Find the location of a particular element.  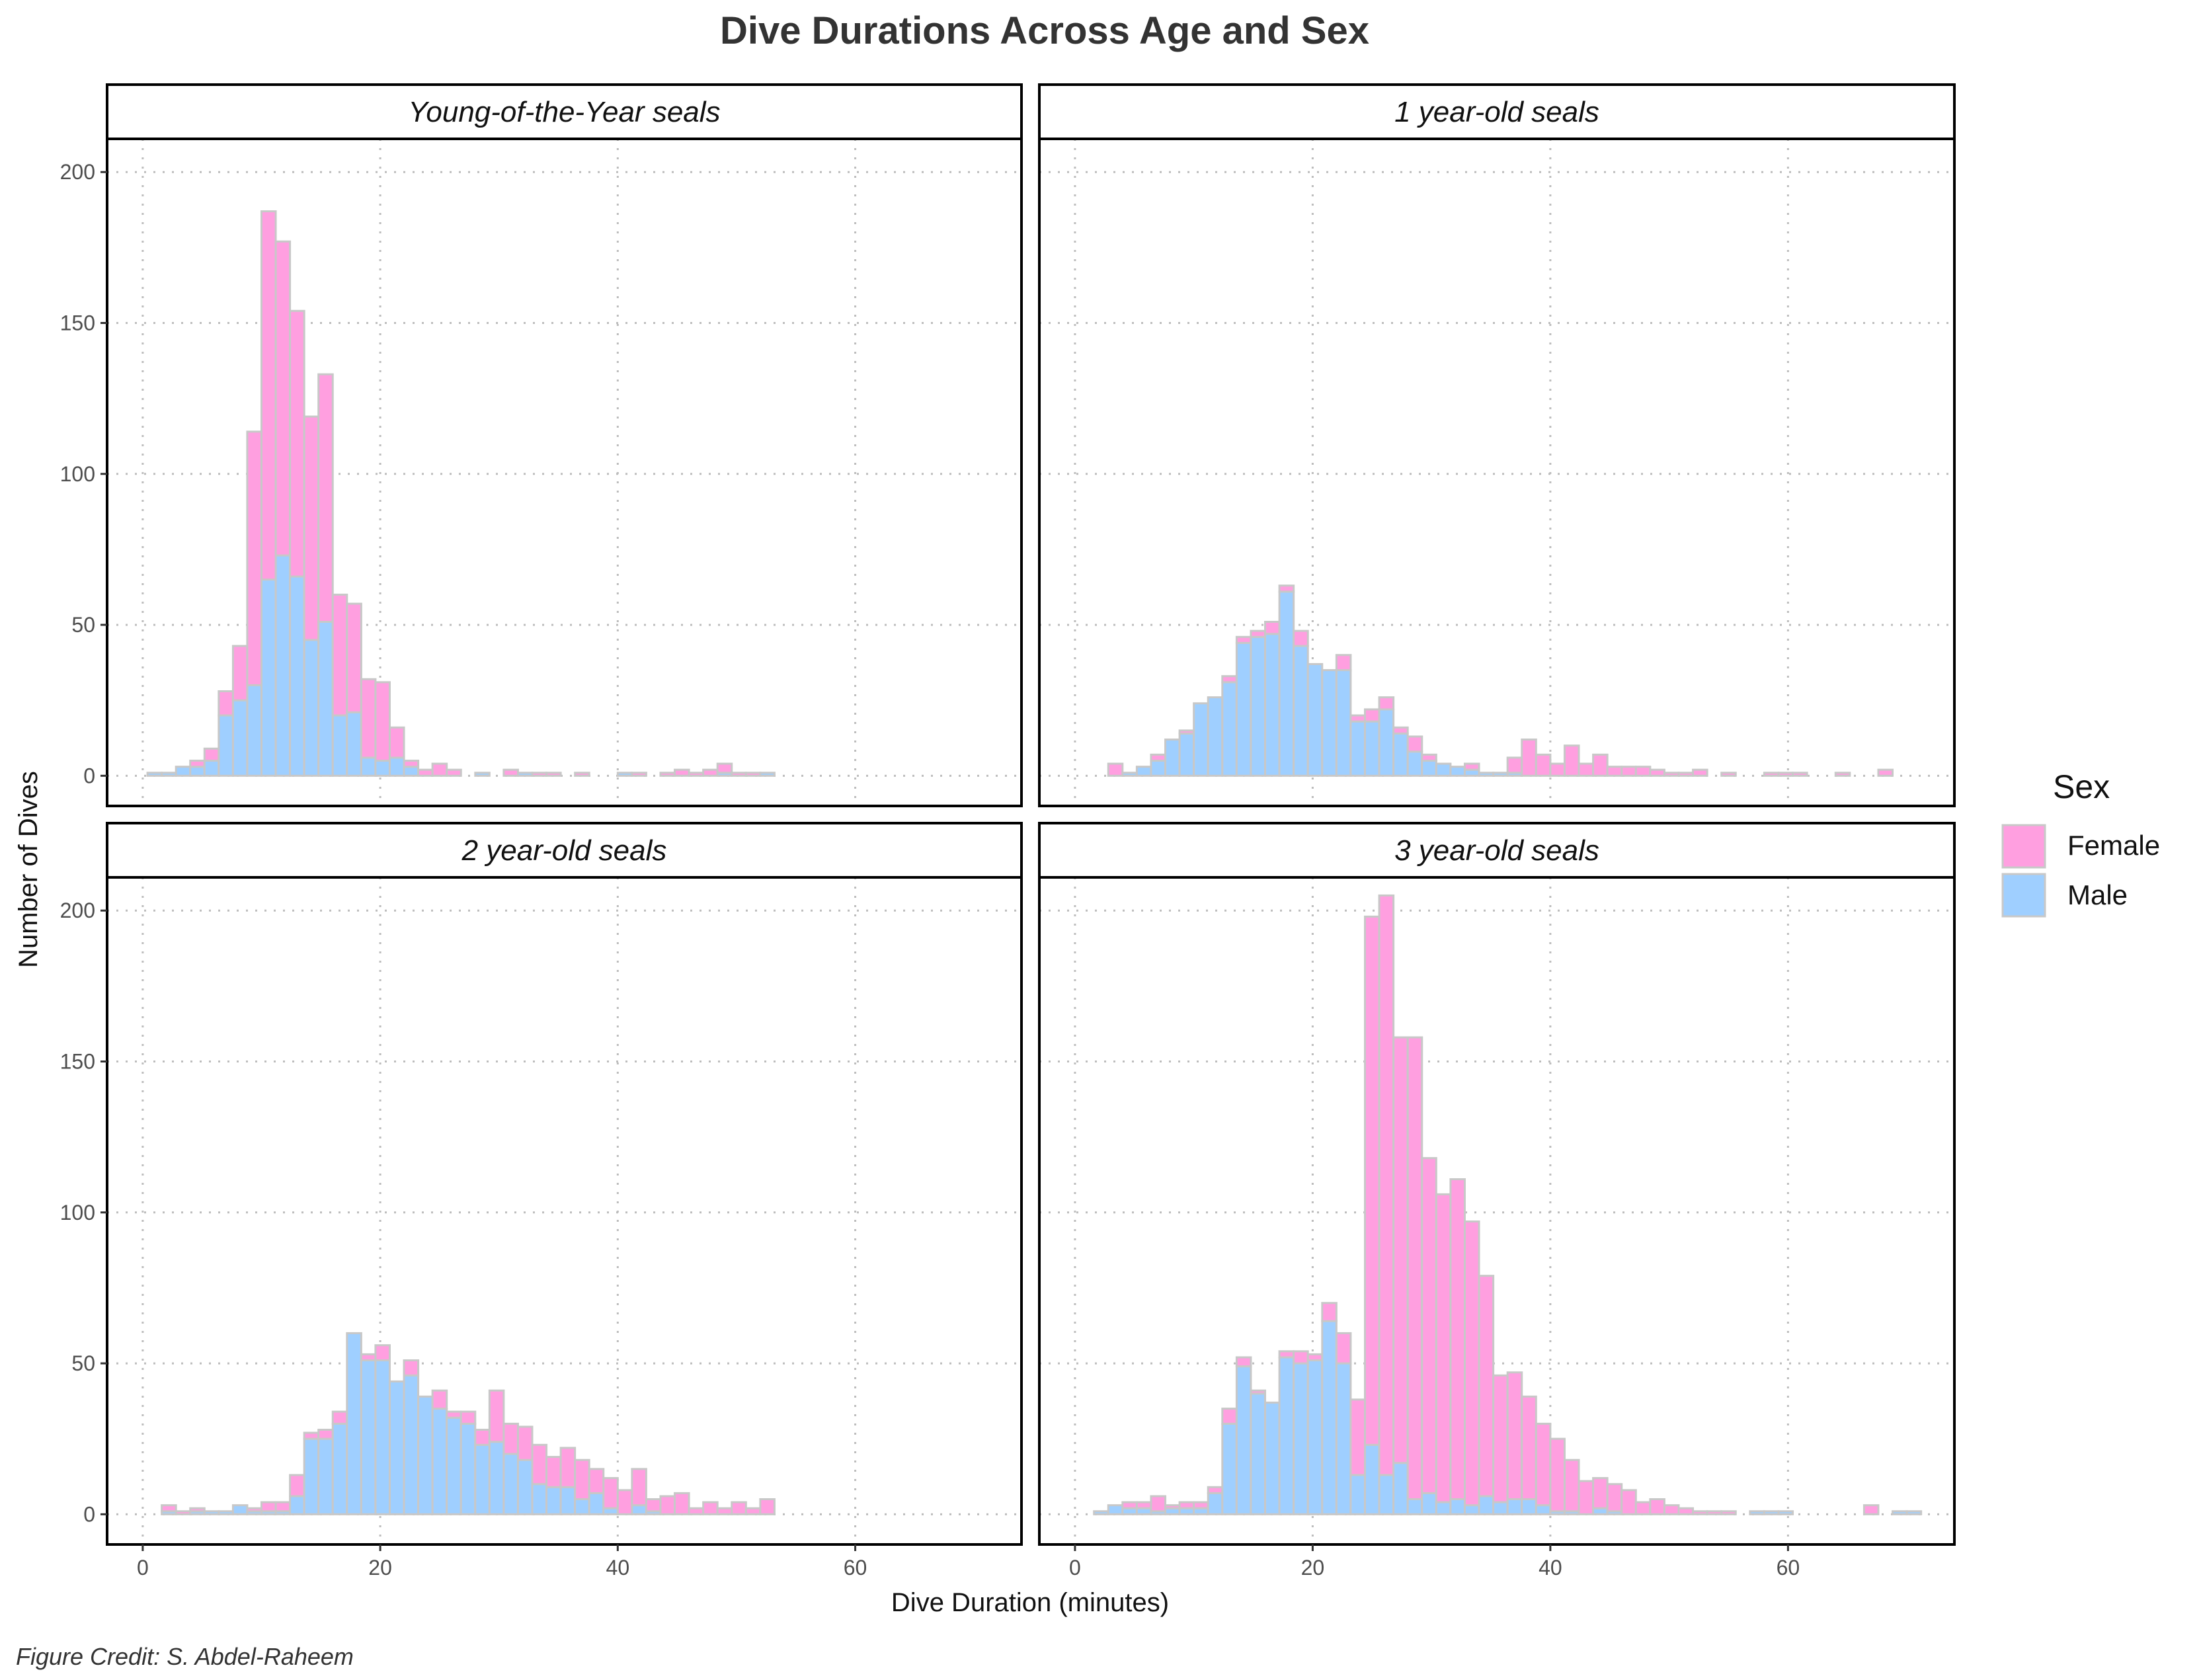

y-tick-label: 50 is located at coordinates (83, 625).